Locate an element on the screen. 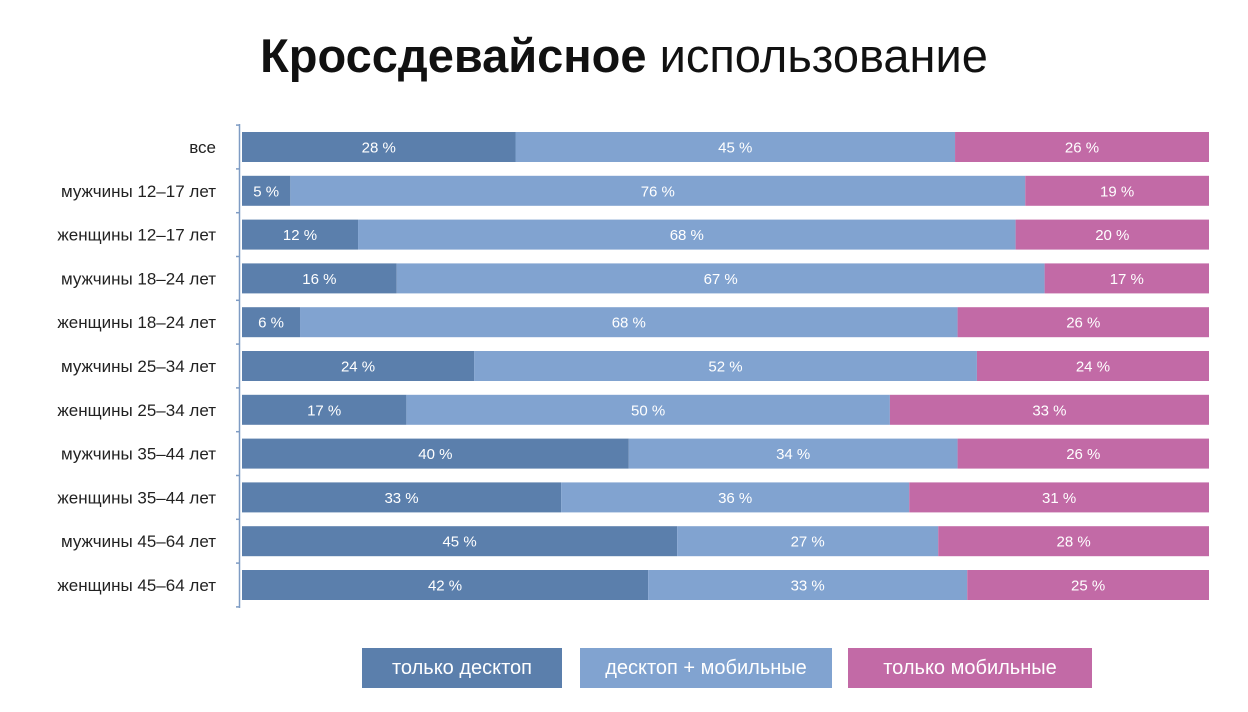  legend-desktop-mobile-label: десктоп + мобильные is located at coordinates (706, 668).